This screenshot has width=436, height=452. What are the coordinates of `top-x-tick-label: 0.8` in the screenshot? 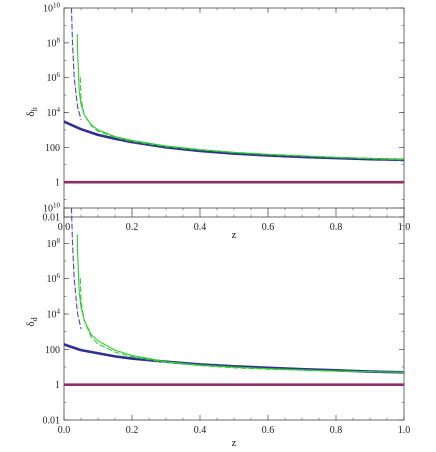 It's located at (336, 227).